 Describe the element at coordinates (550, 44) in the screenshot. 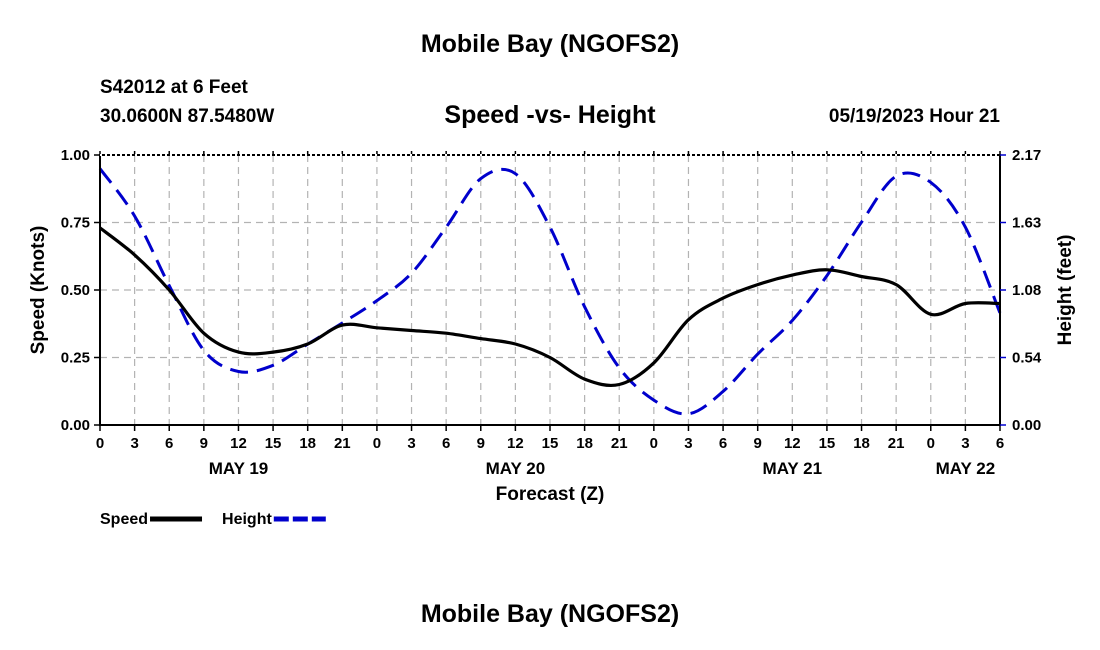

I see `chart-title: Mobile Bay (NGOFS2)` at that location.